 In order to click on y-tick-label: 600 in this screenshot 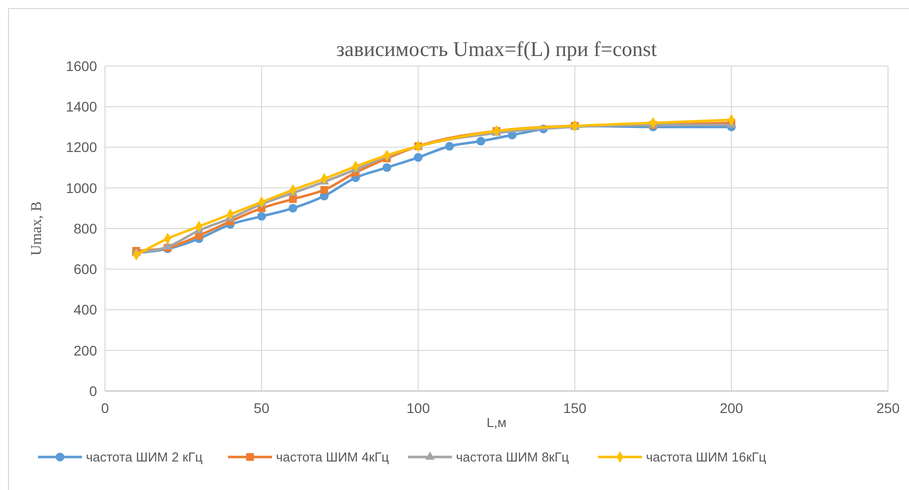, I will do `click(86, 269)`.